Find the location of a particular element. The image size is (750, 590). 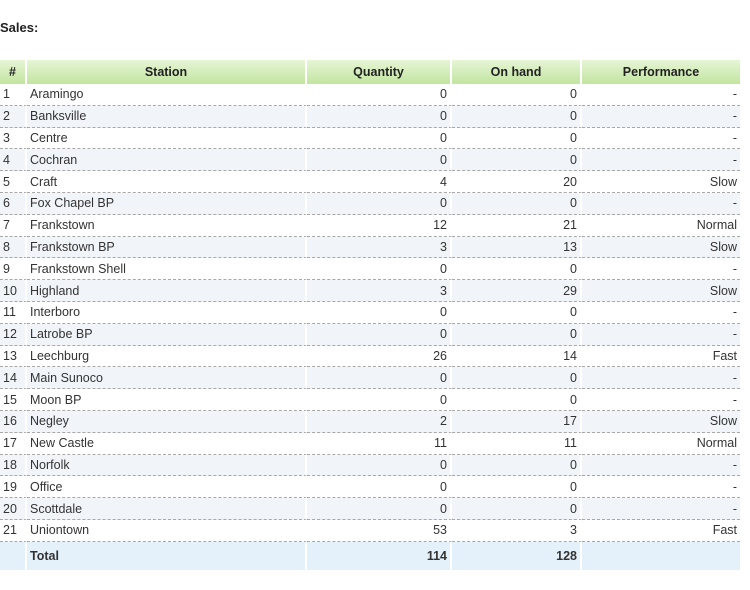

cell-num: 17 is located at coordinates (13, 443).